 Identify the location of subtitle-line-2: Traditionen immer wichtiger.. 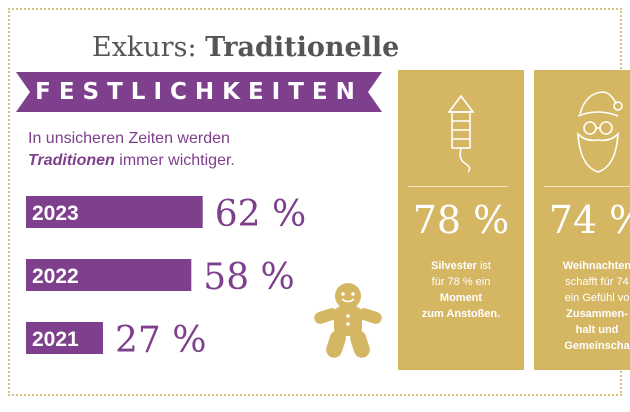
(131, 161).